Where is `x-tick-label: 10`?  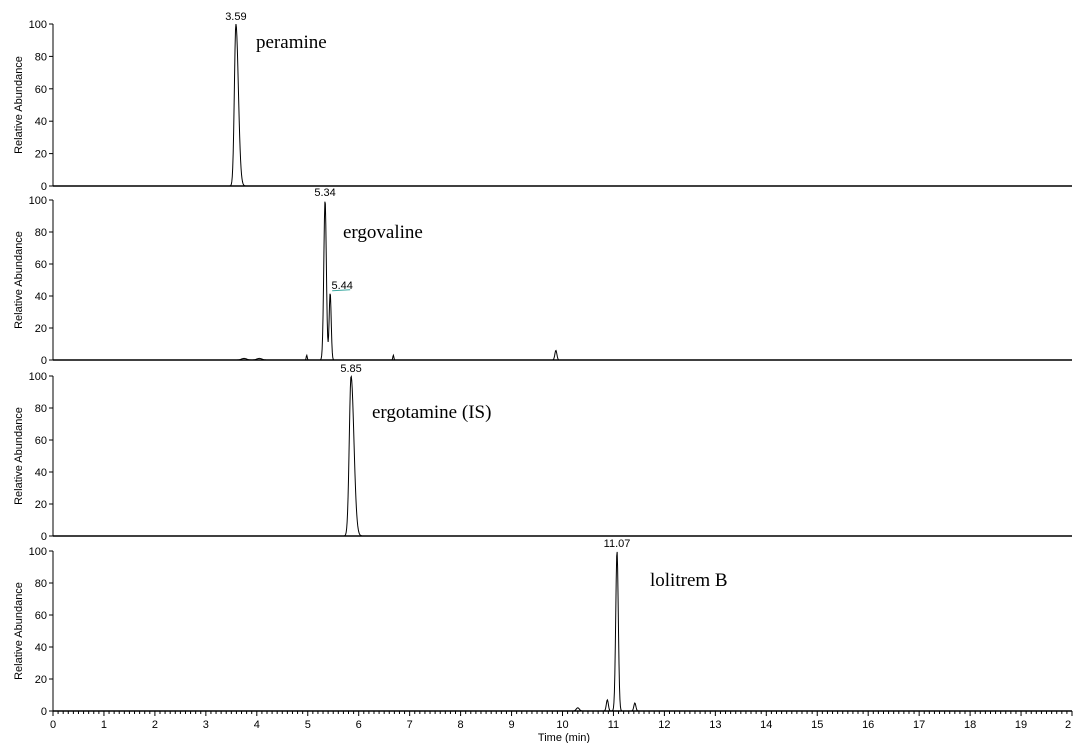 x-tick-label: 10 is located at coordinates (562, 725).